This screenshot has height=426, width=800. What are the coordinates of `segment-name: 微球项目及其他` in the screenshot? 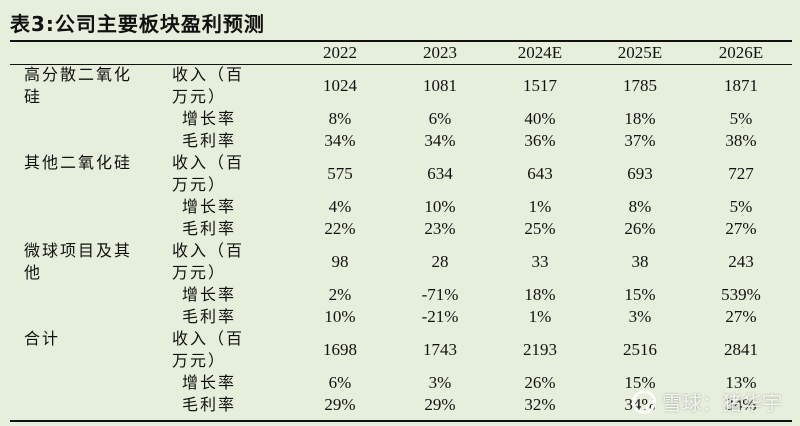 It's located at (78, 261).